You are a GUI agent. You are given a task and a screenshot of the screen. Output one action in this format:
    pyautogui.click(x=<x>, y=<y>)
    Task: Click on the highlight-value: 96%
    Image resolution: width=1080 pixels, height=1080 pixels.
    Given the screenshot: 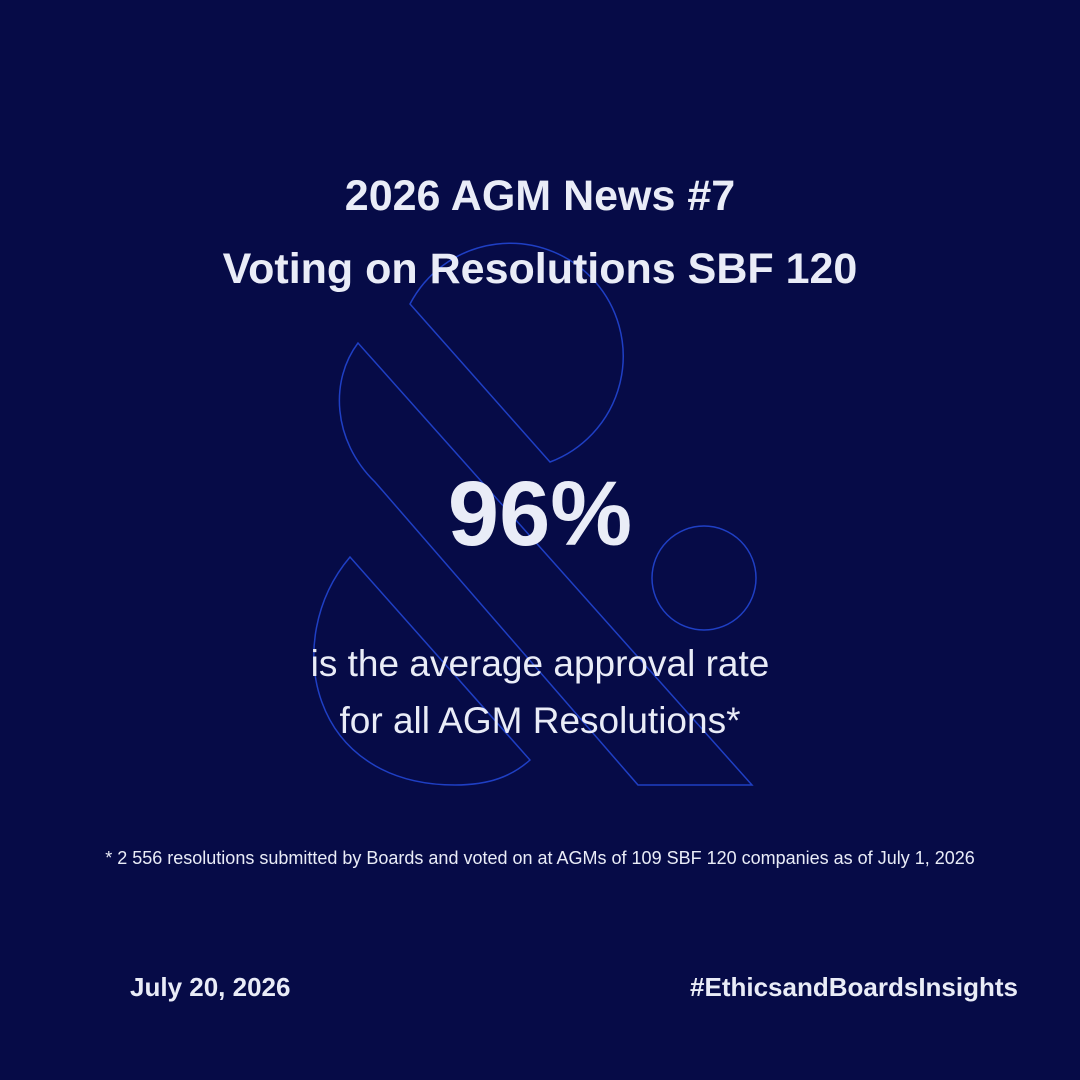 What is the action you would take?
    pyautogui.click(x=540, y=514)
    